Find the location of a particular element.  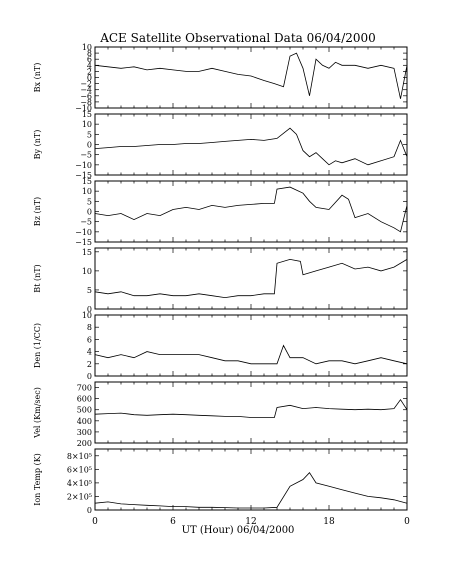

y-tick-label: −6 is located at coordinates (86, 96).